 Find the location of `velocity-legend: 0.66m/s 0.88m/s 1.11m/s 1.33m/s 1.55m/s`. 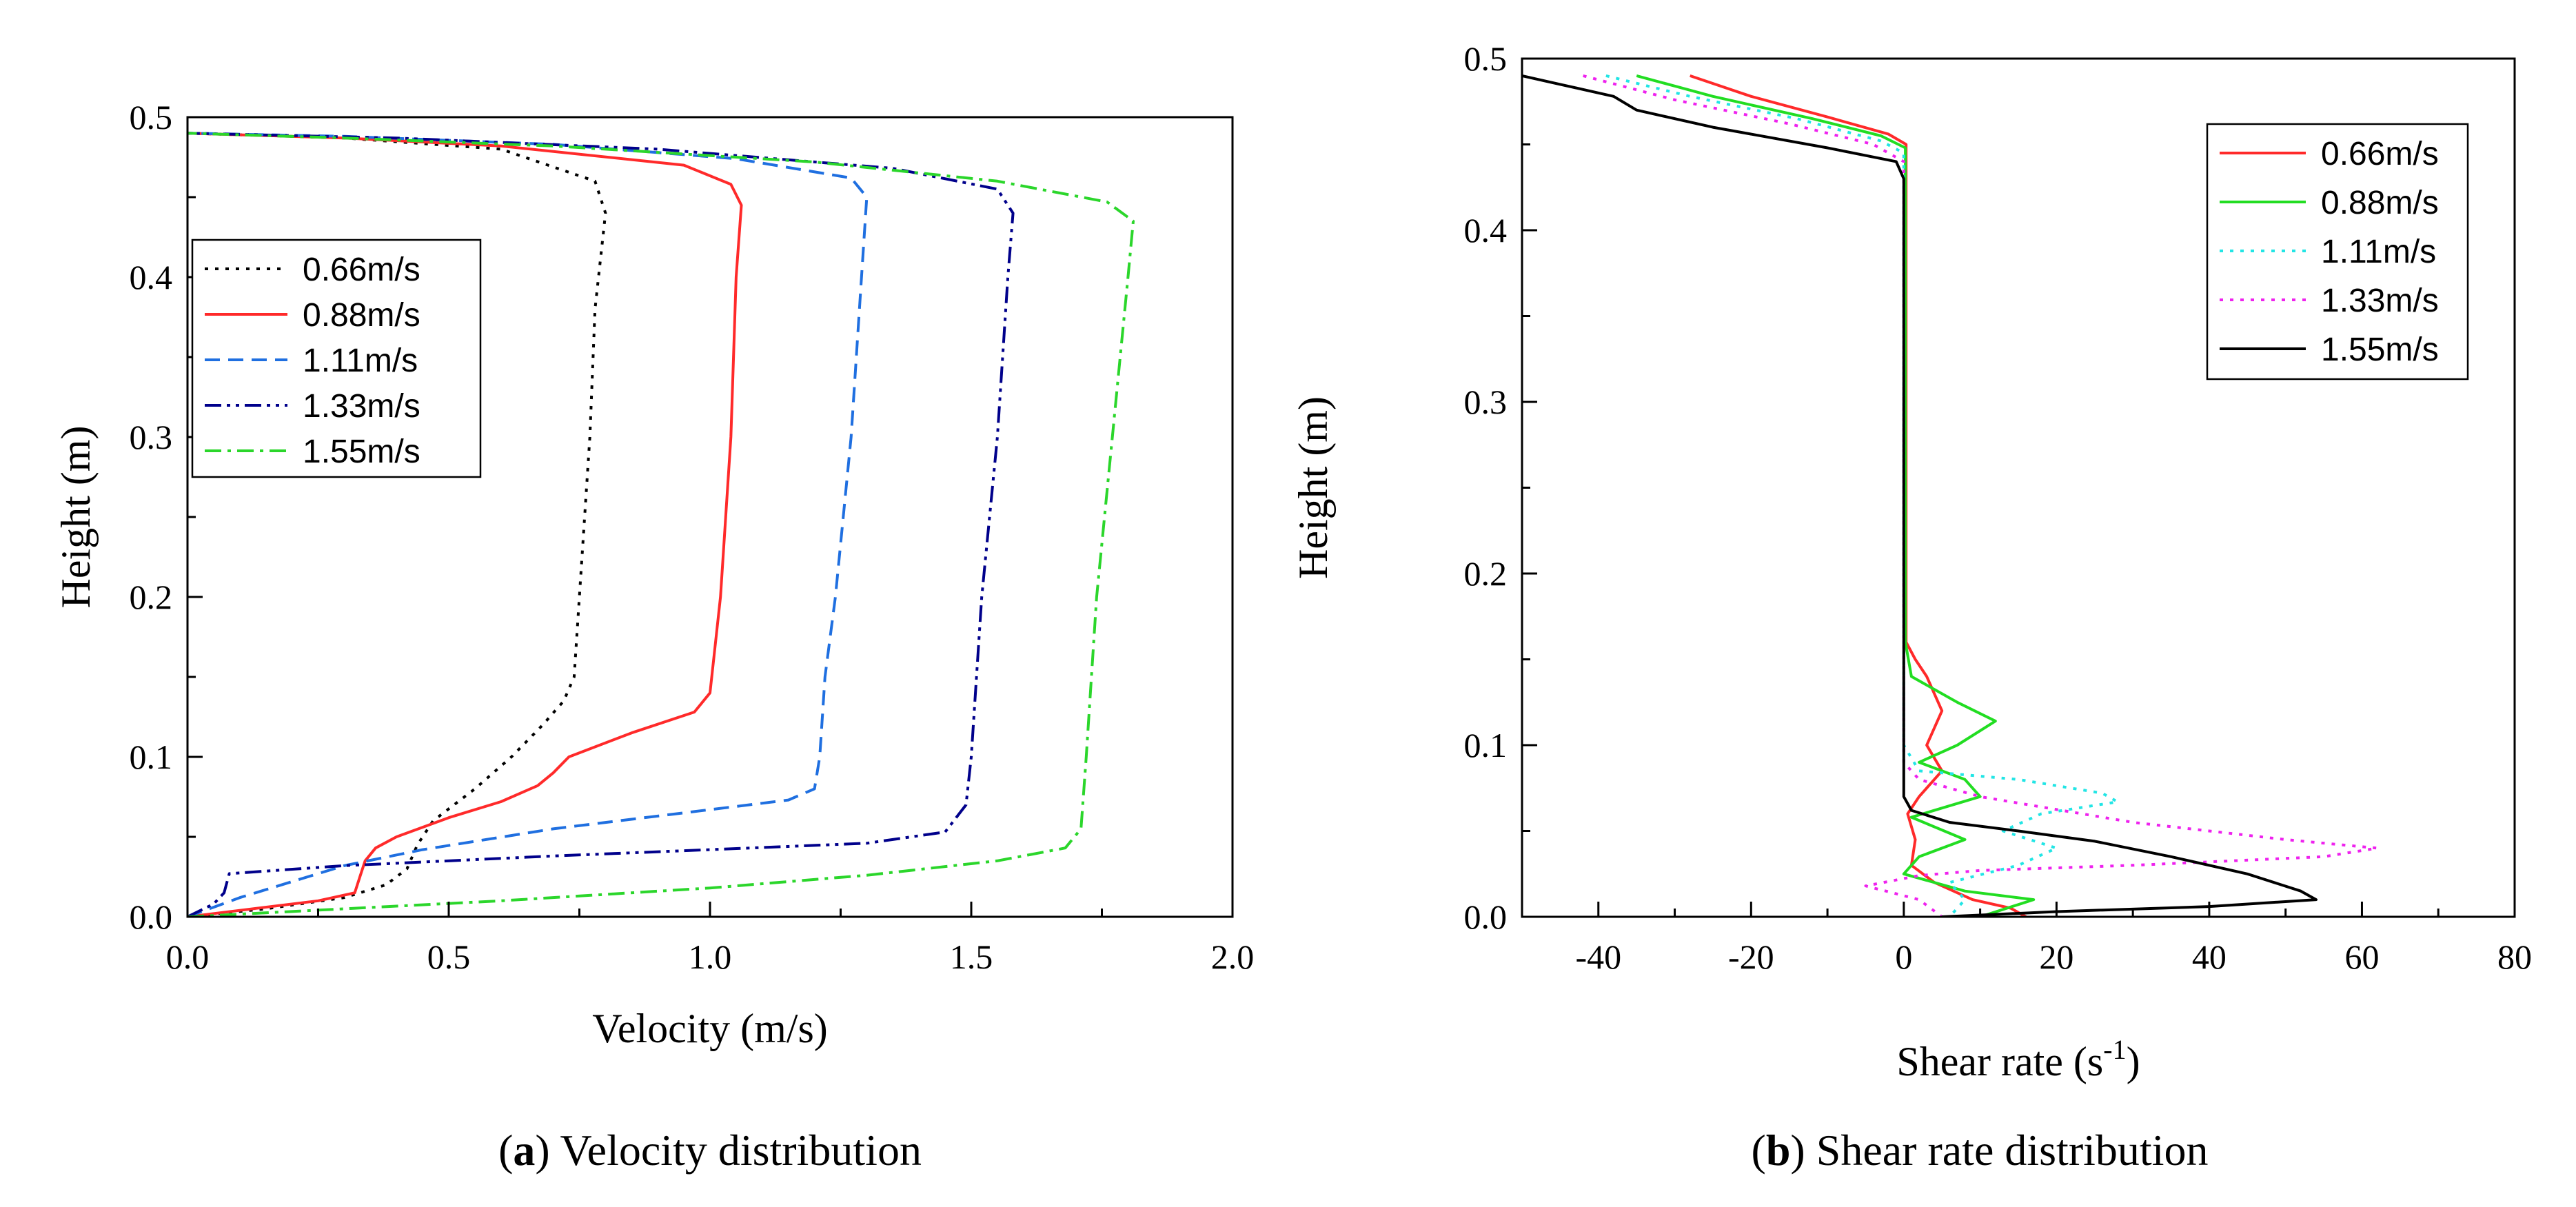

velocity-legend: 0.66m/s 0.88m/s 1.11m/s 1.33m/s 1.55m/s is located at coordinates (336, 358).